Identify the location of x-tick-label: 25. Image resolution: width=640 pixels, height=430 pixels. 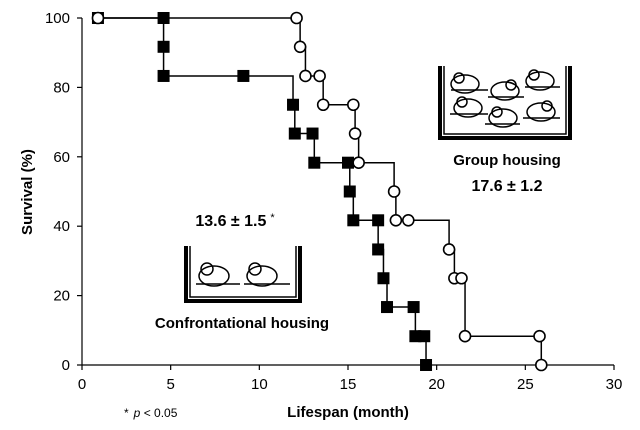
(525, 384).